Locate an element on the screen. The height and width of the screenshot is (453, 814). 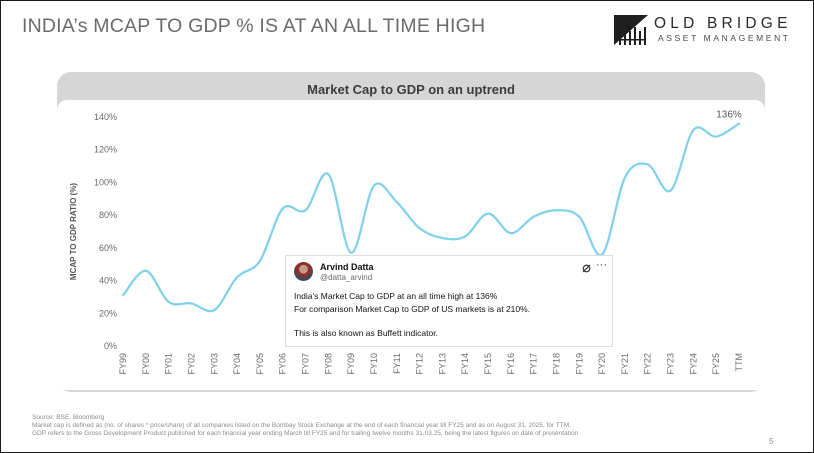
x-tick-label: FY20 is located at coordinates (602, 364).